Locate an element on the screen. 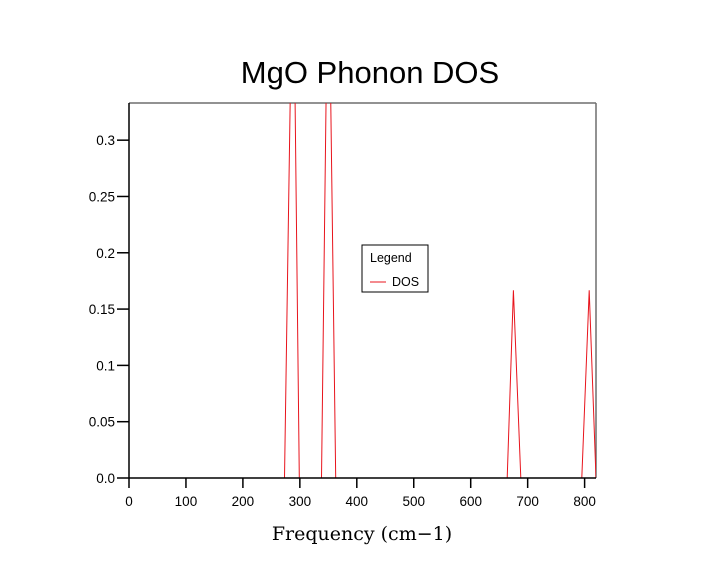  x-axis-label: Frequency (cm−1) is located at coordinates (362, 534).